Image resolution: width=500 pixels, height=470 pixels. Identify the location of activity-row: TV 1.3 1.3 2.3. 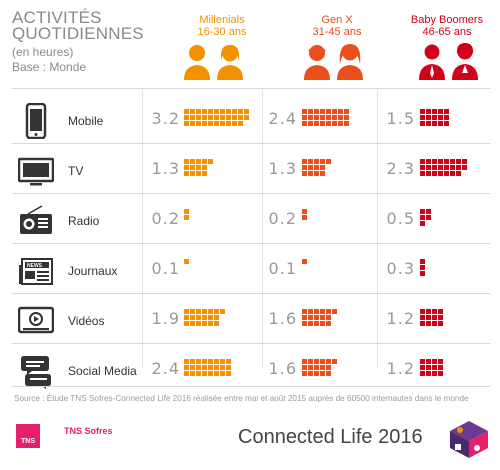
(250, 170).